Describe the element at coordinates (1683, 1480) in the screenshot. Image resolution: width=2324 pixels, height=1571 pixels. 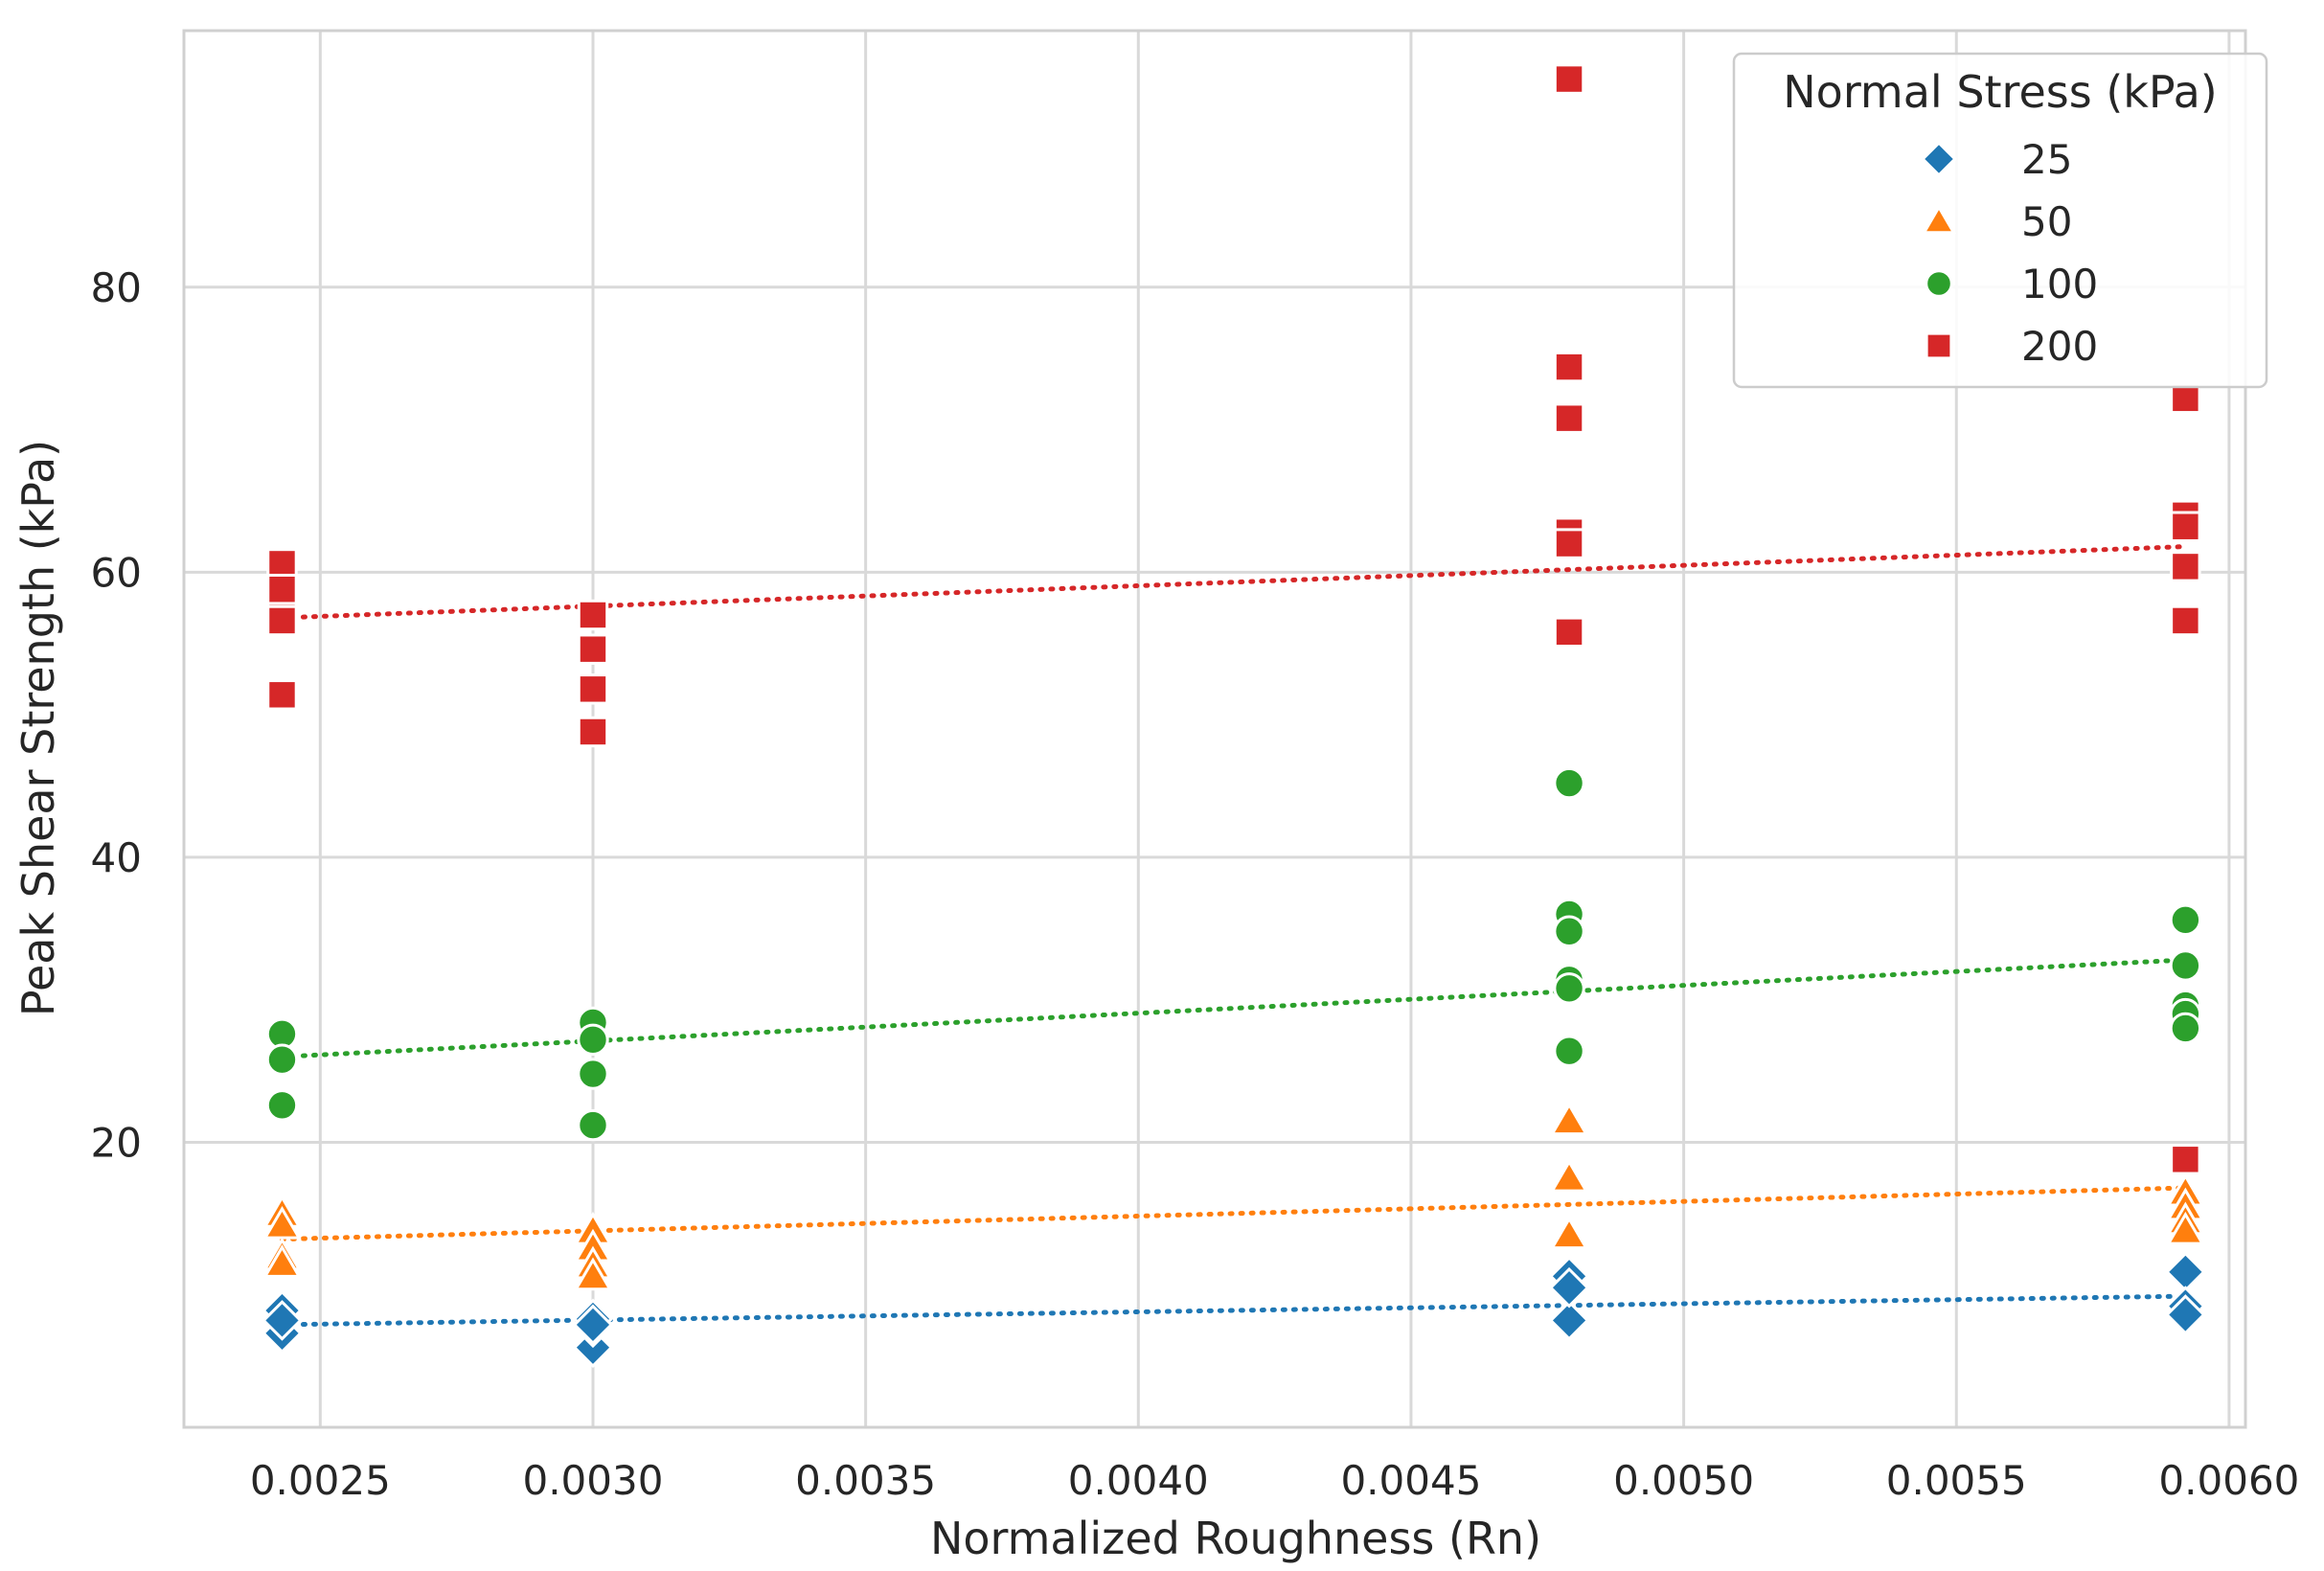
I see `x-tick-label: 0.0050` at that location.